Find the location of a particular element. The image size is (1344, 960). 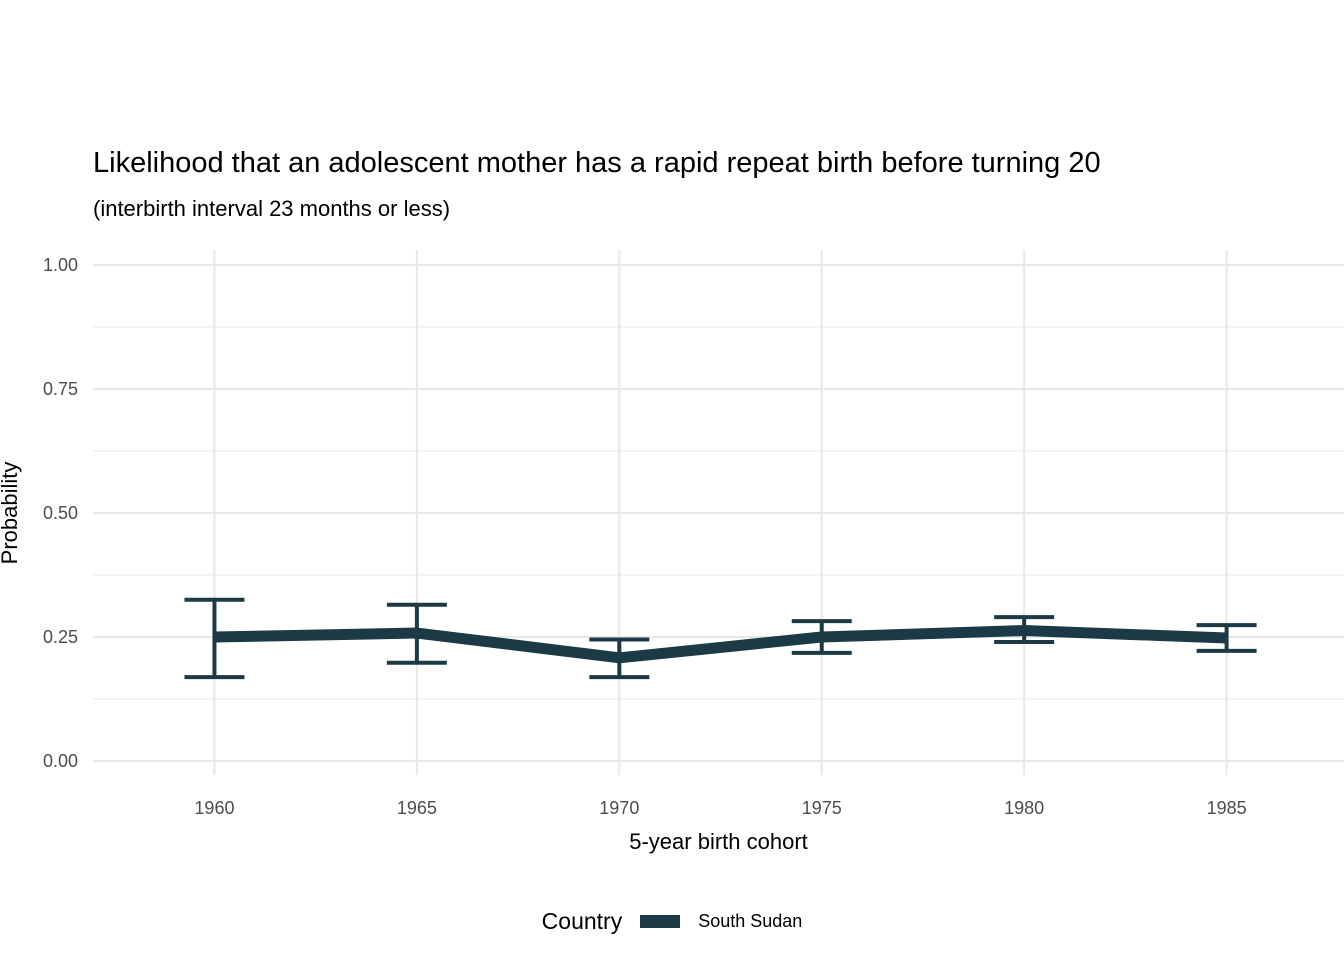

svg-text: 5-year birth cohort is located at coordinates (718, 841).